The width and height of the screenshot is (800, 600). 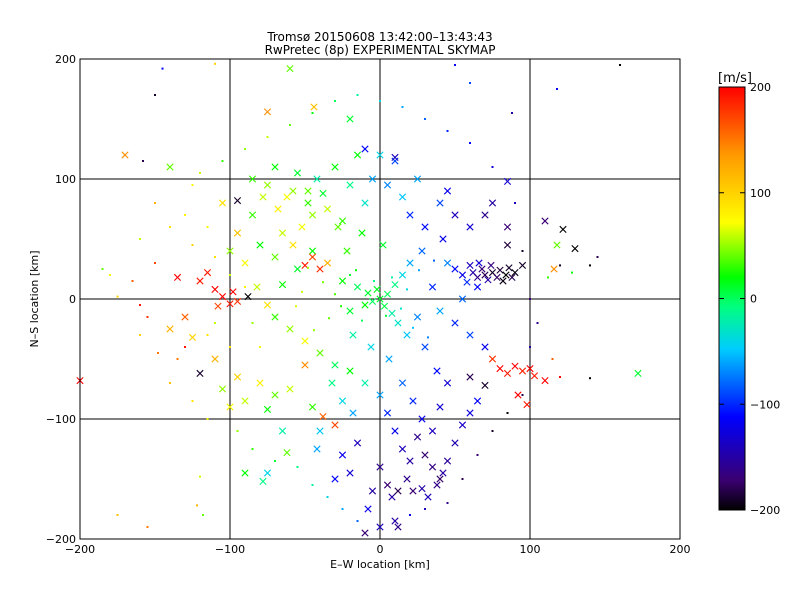 I want to click on chart-subtitle: RwPretec (8p) EXPERIMENTAL SKYMAP, so click(x=380, y=50).